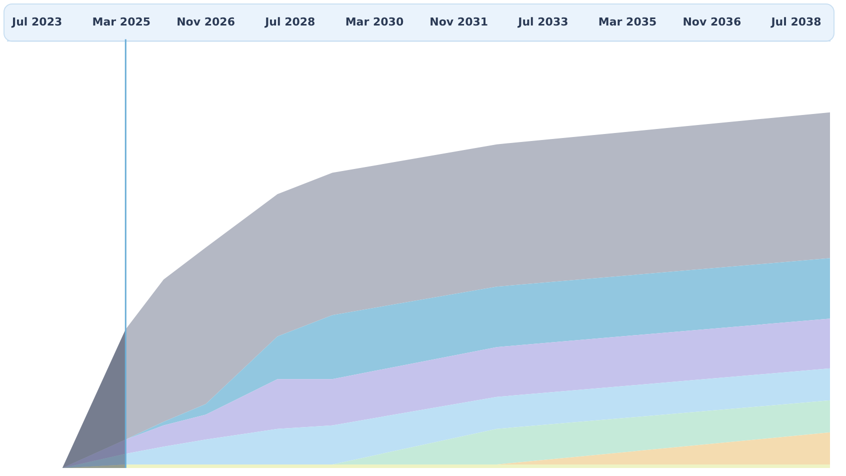 This screenshot has height=476, width=846. What do you see at coordinates (374, 21) in the screenshot?
I see `x-tick-label: Mar 2030` at bounding box center [374, 21].